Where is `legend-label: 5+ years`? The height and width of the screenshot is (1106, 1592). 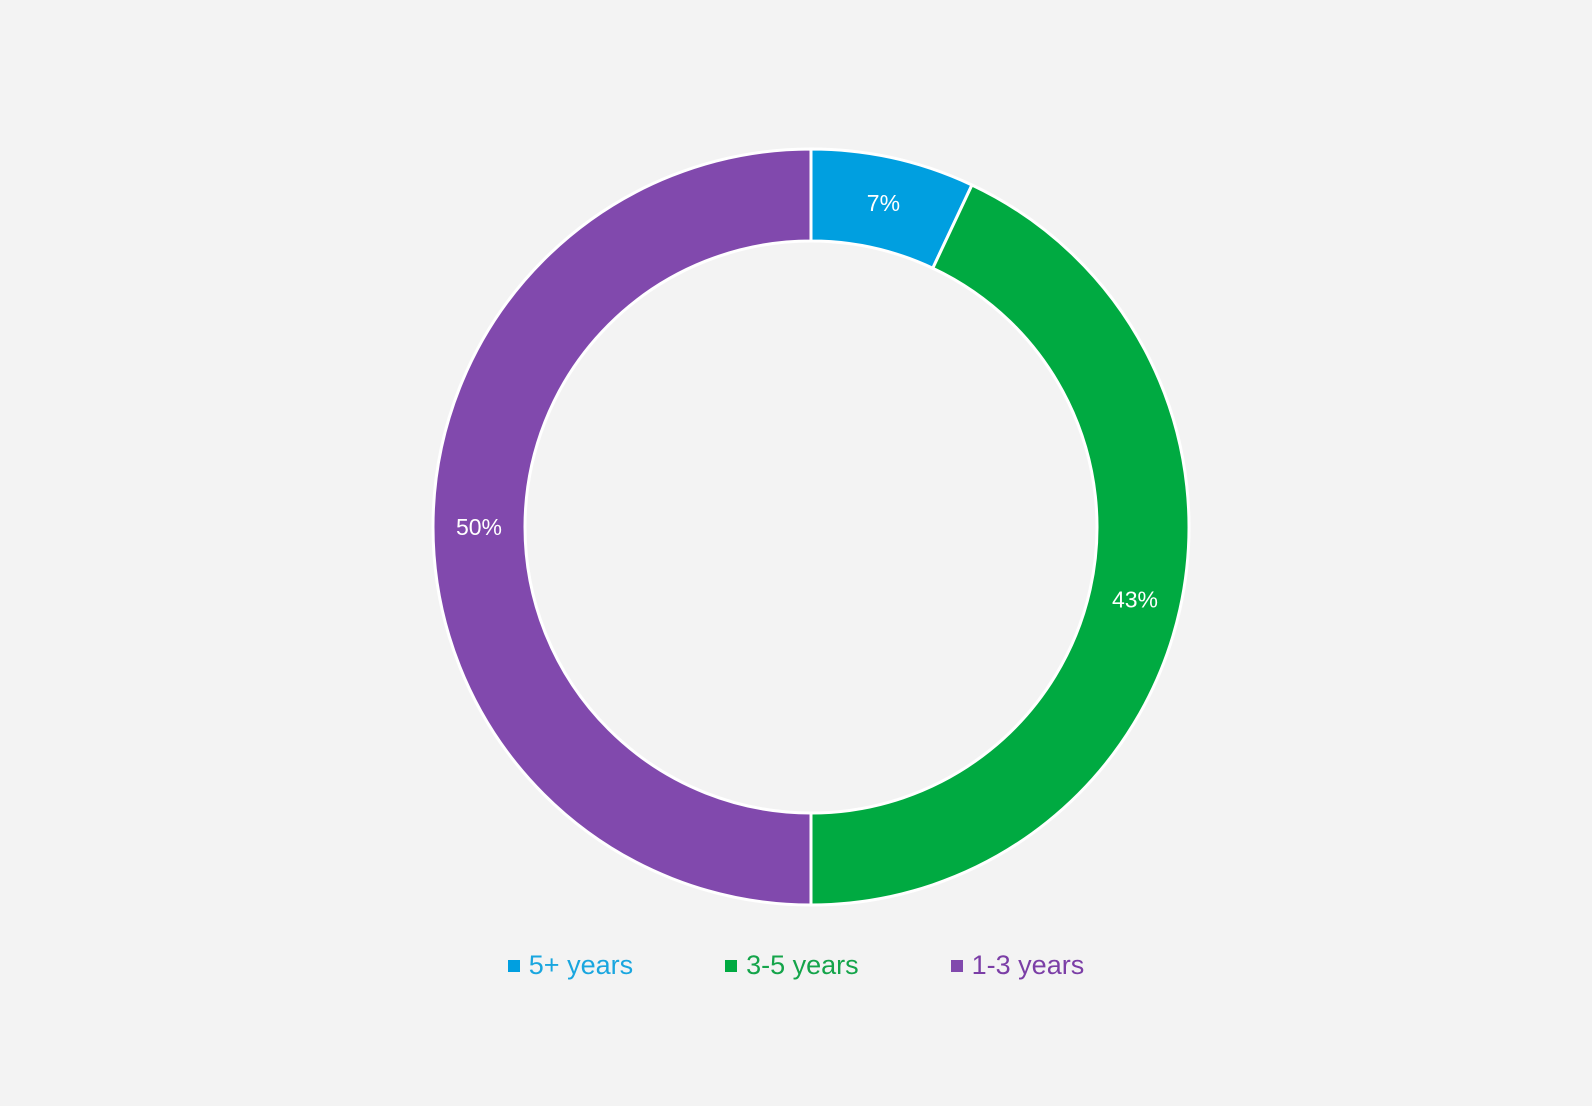
legend-label: 5+ years is located at coordinates (581, 965).